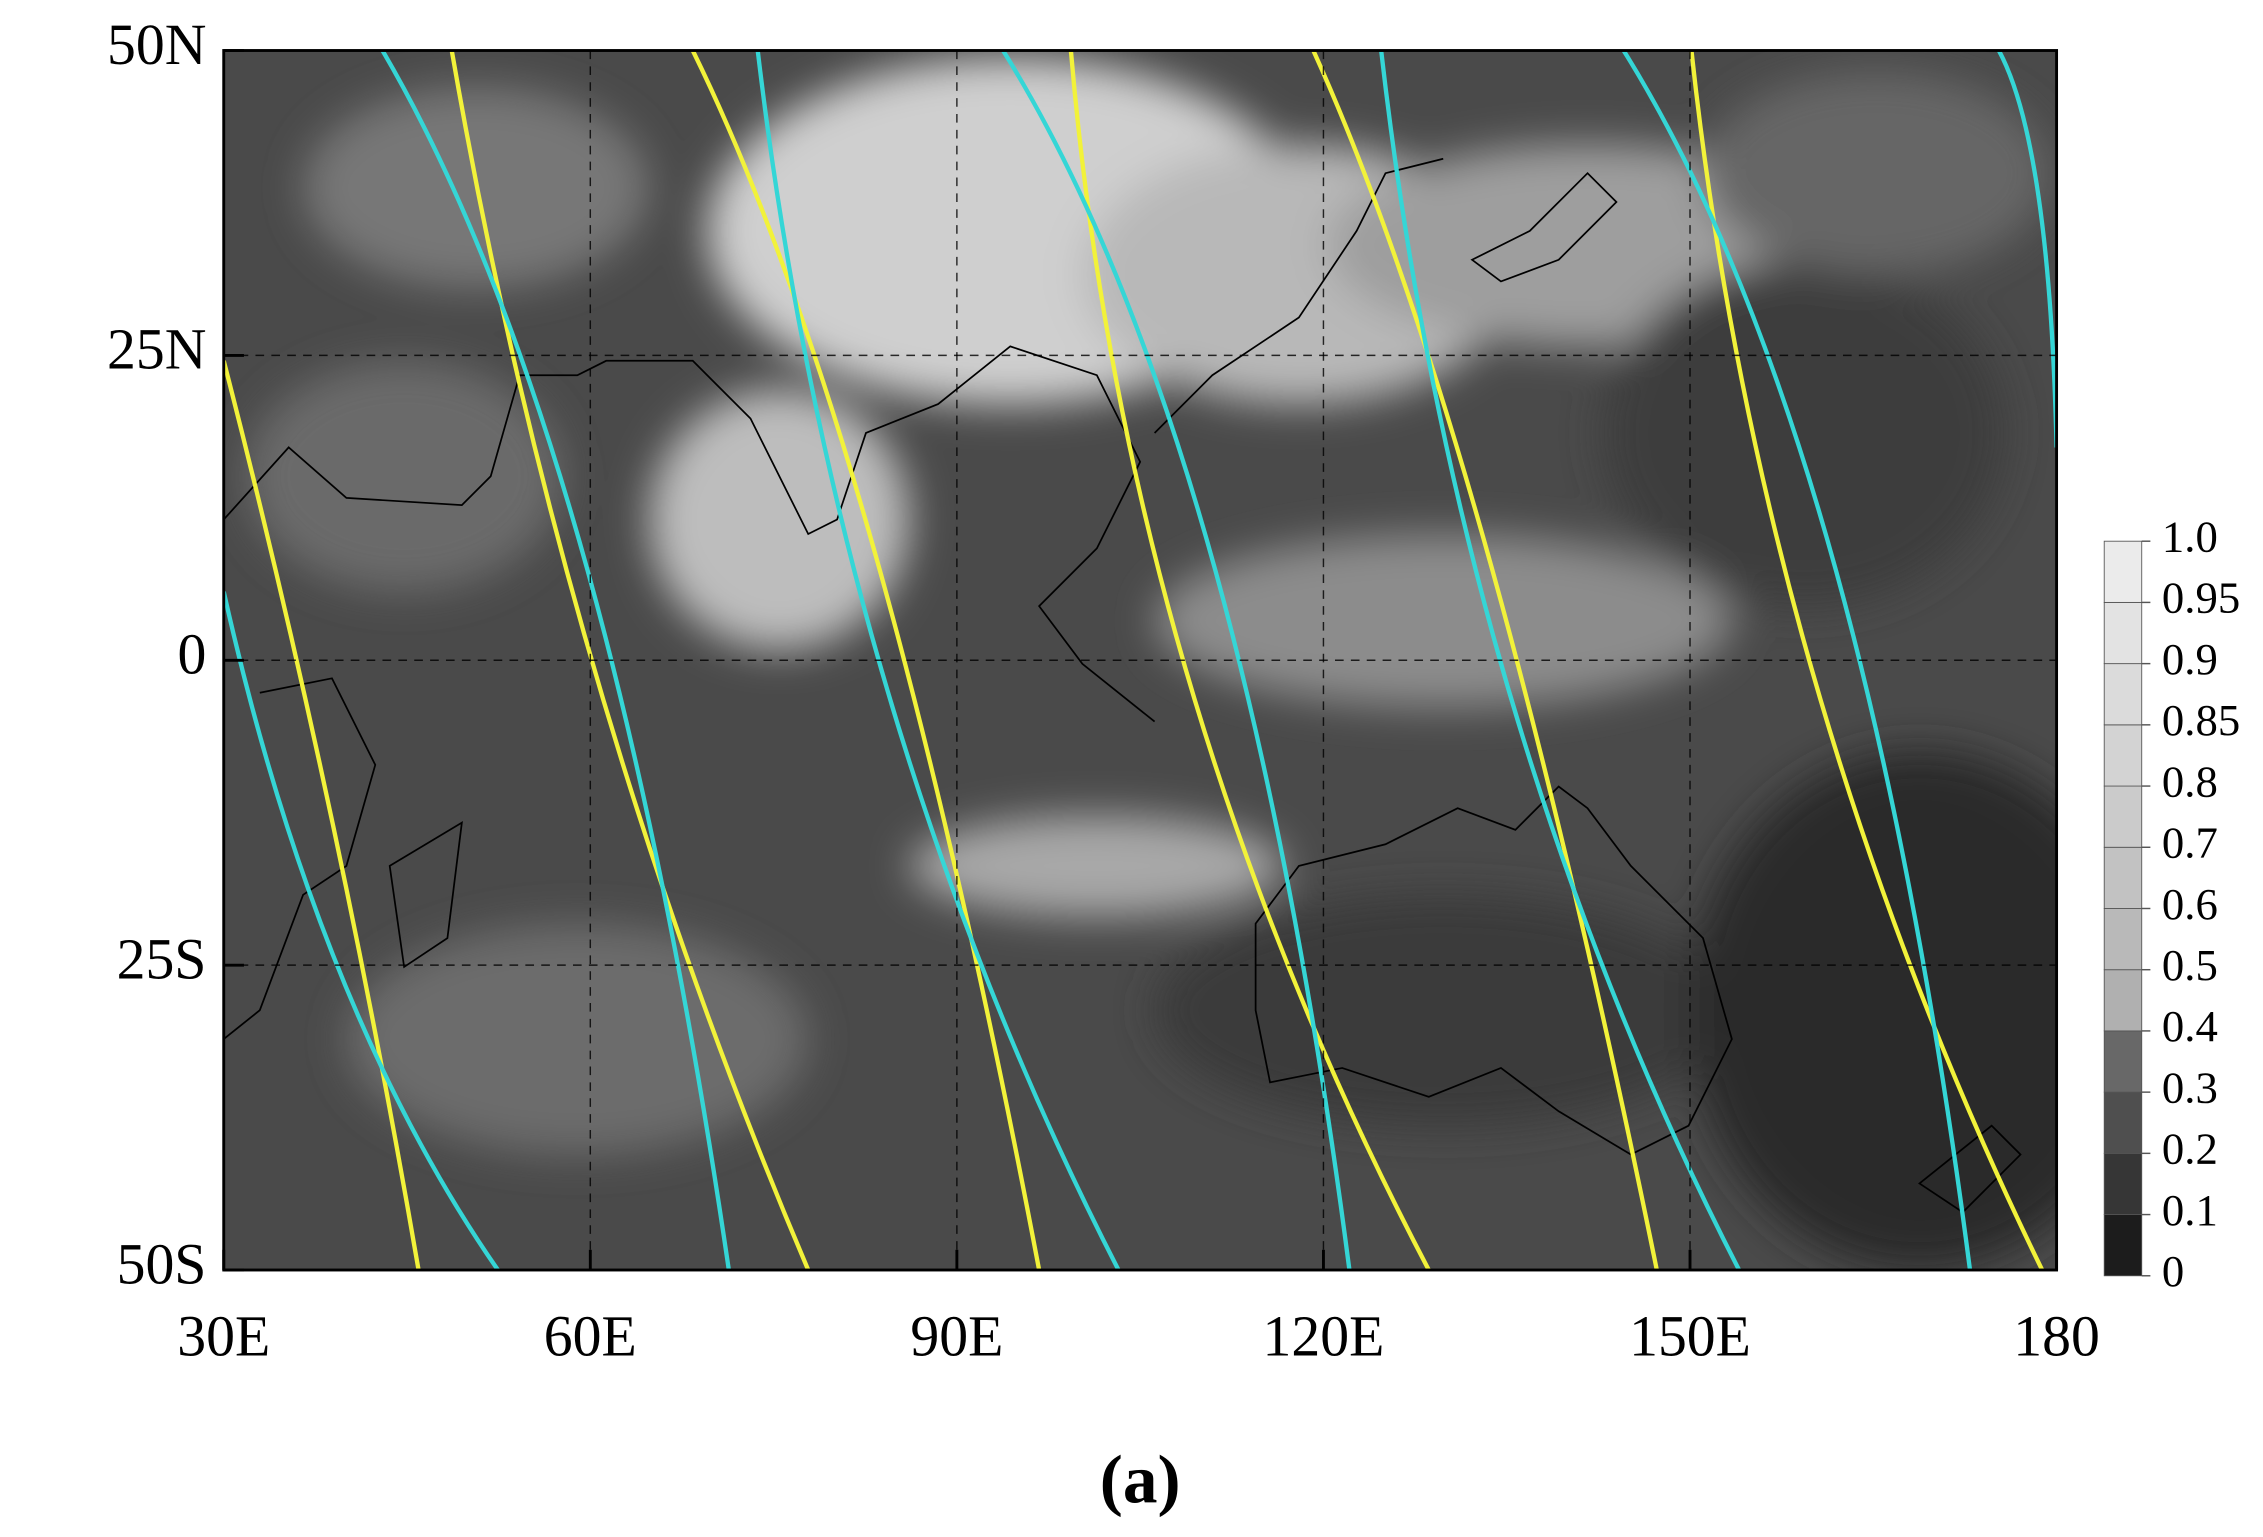  What do you see at coordinates (156, 350) in the screenshot?
I see `y-tick-label: 25N` at bounding box center [156, 350].